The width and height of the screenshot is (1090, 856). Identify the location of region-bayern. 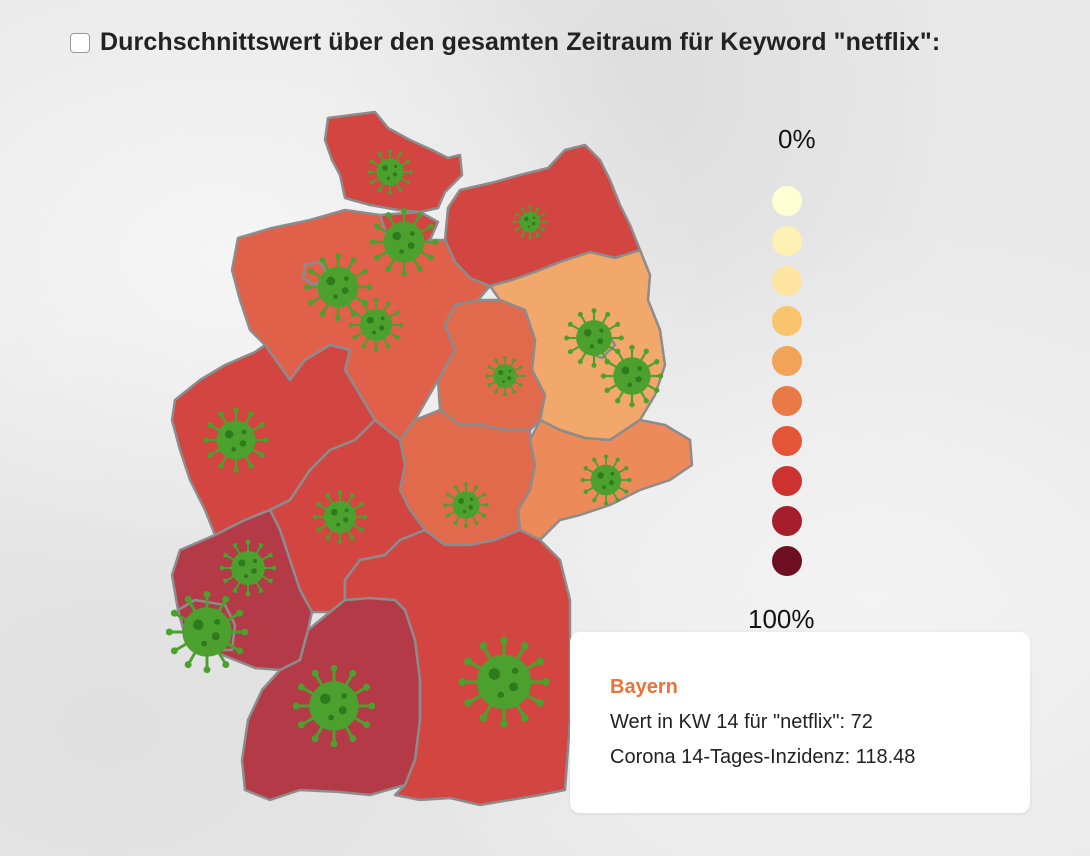
(457, 667).